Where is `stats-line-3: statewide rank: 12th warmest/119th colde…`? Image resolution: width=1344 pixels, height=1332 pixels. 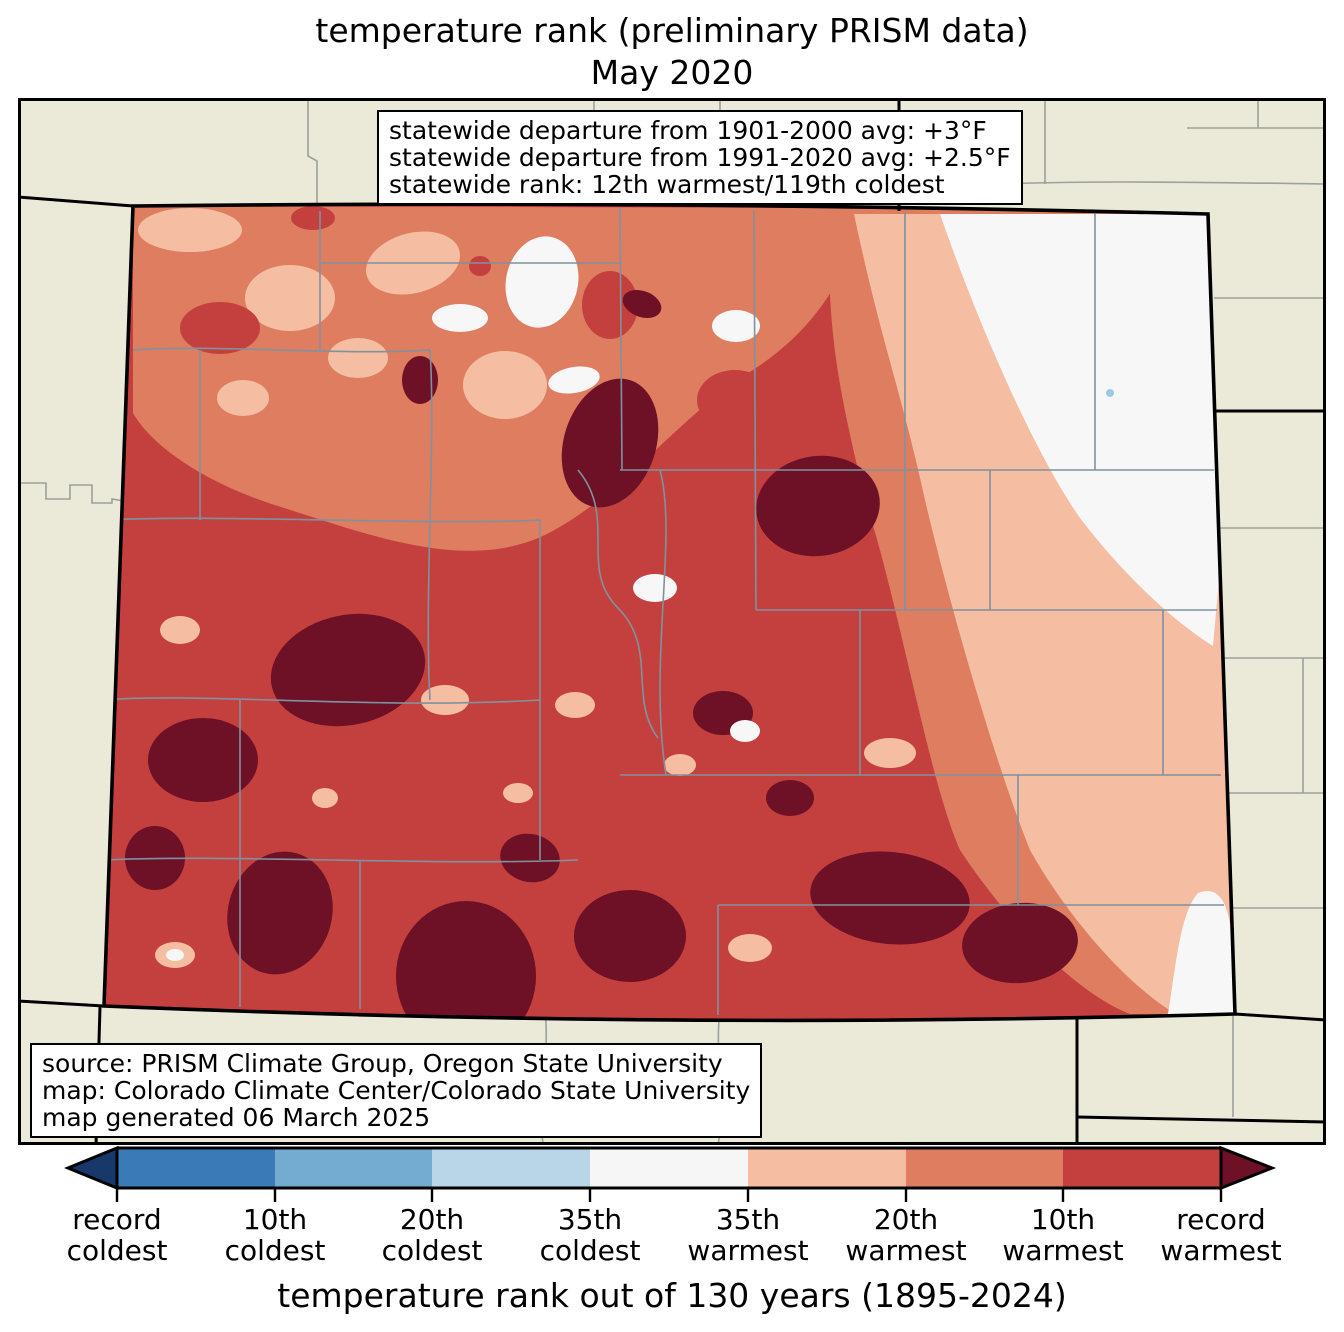 stats-line-3: statewide rank: 12th warmest/119th colde… is located at coordinates (667, 184).